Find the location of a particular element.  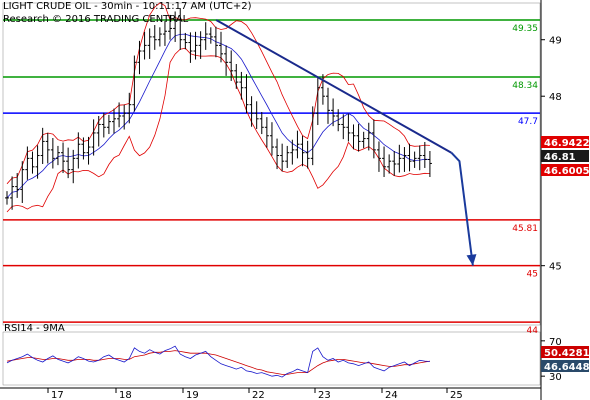

rsi-panel-title: RSI14 - 9MA is located at coordinates (34, 328).